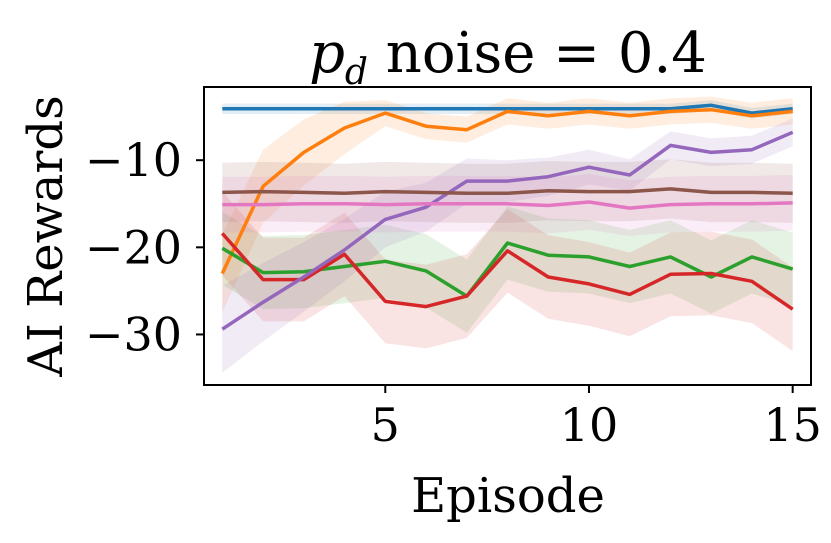  Describe the element at coordinates (46, 236) in the screenshot. I see `y-axis-label: AI Rewards` at that location.